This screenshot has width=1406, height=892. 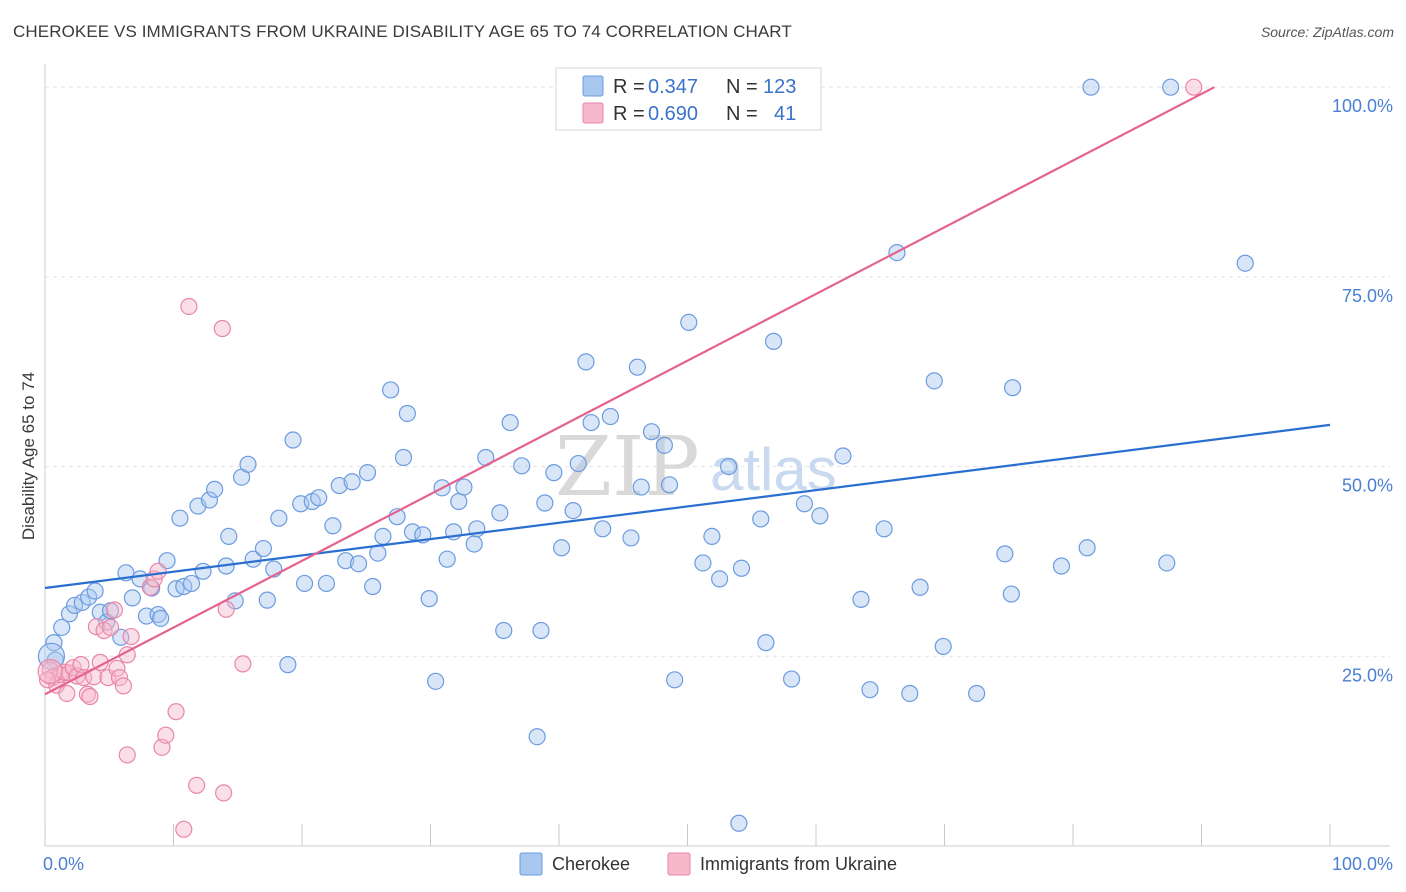 I want to click on watermark-zip: ZIP, so click(x=627, y=467).